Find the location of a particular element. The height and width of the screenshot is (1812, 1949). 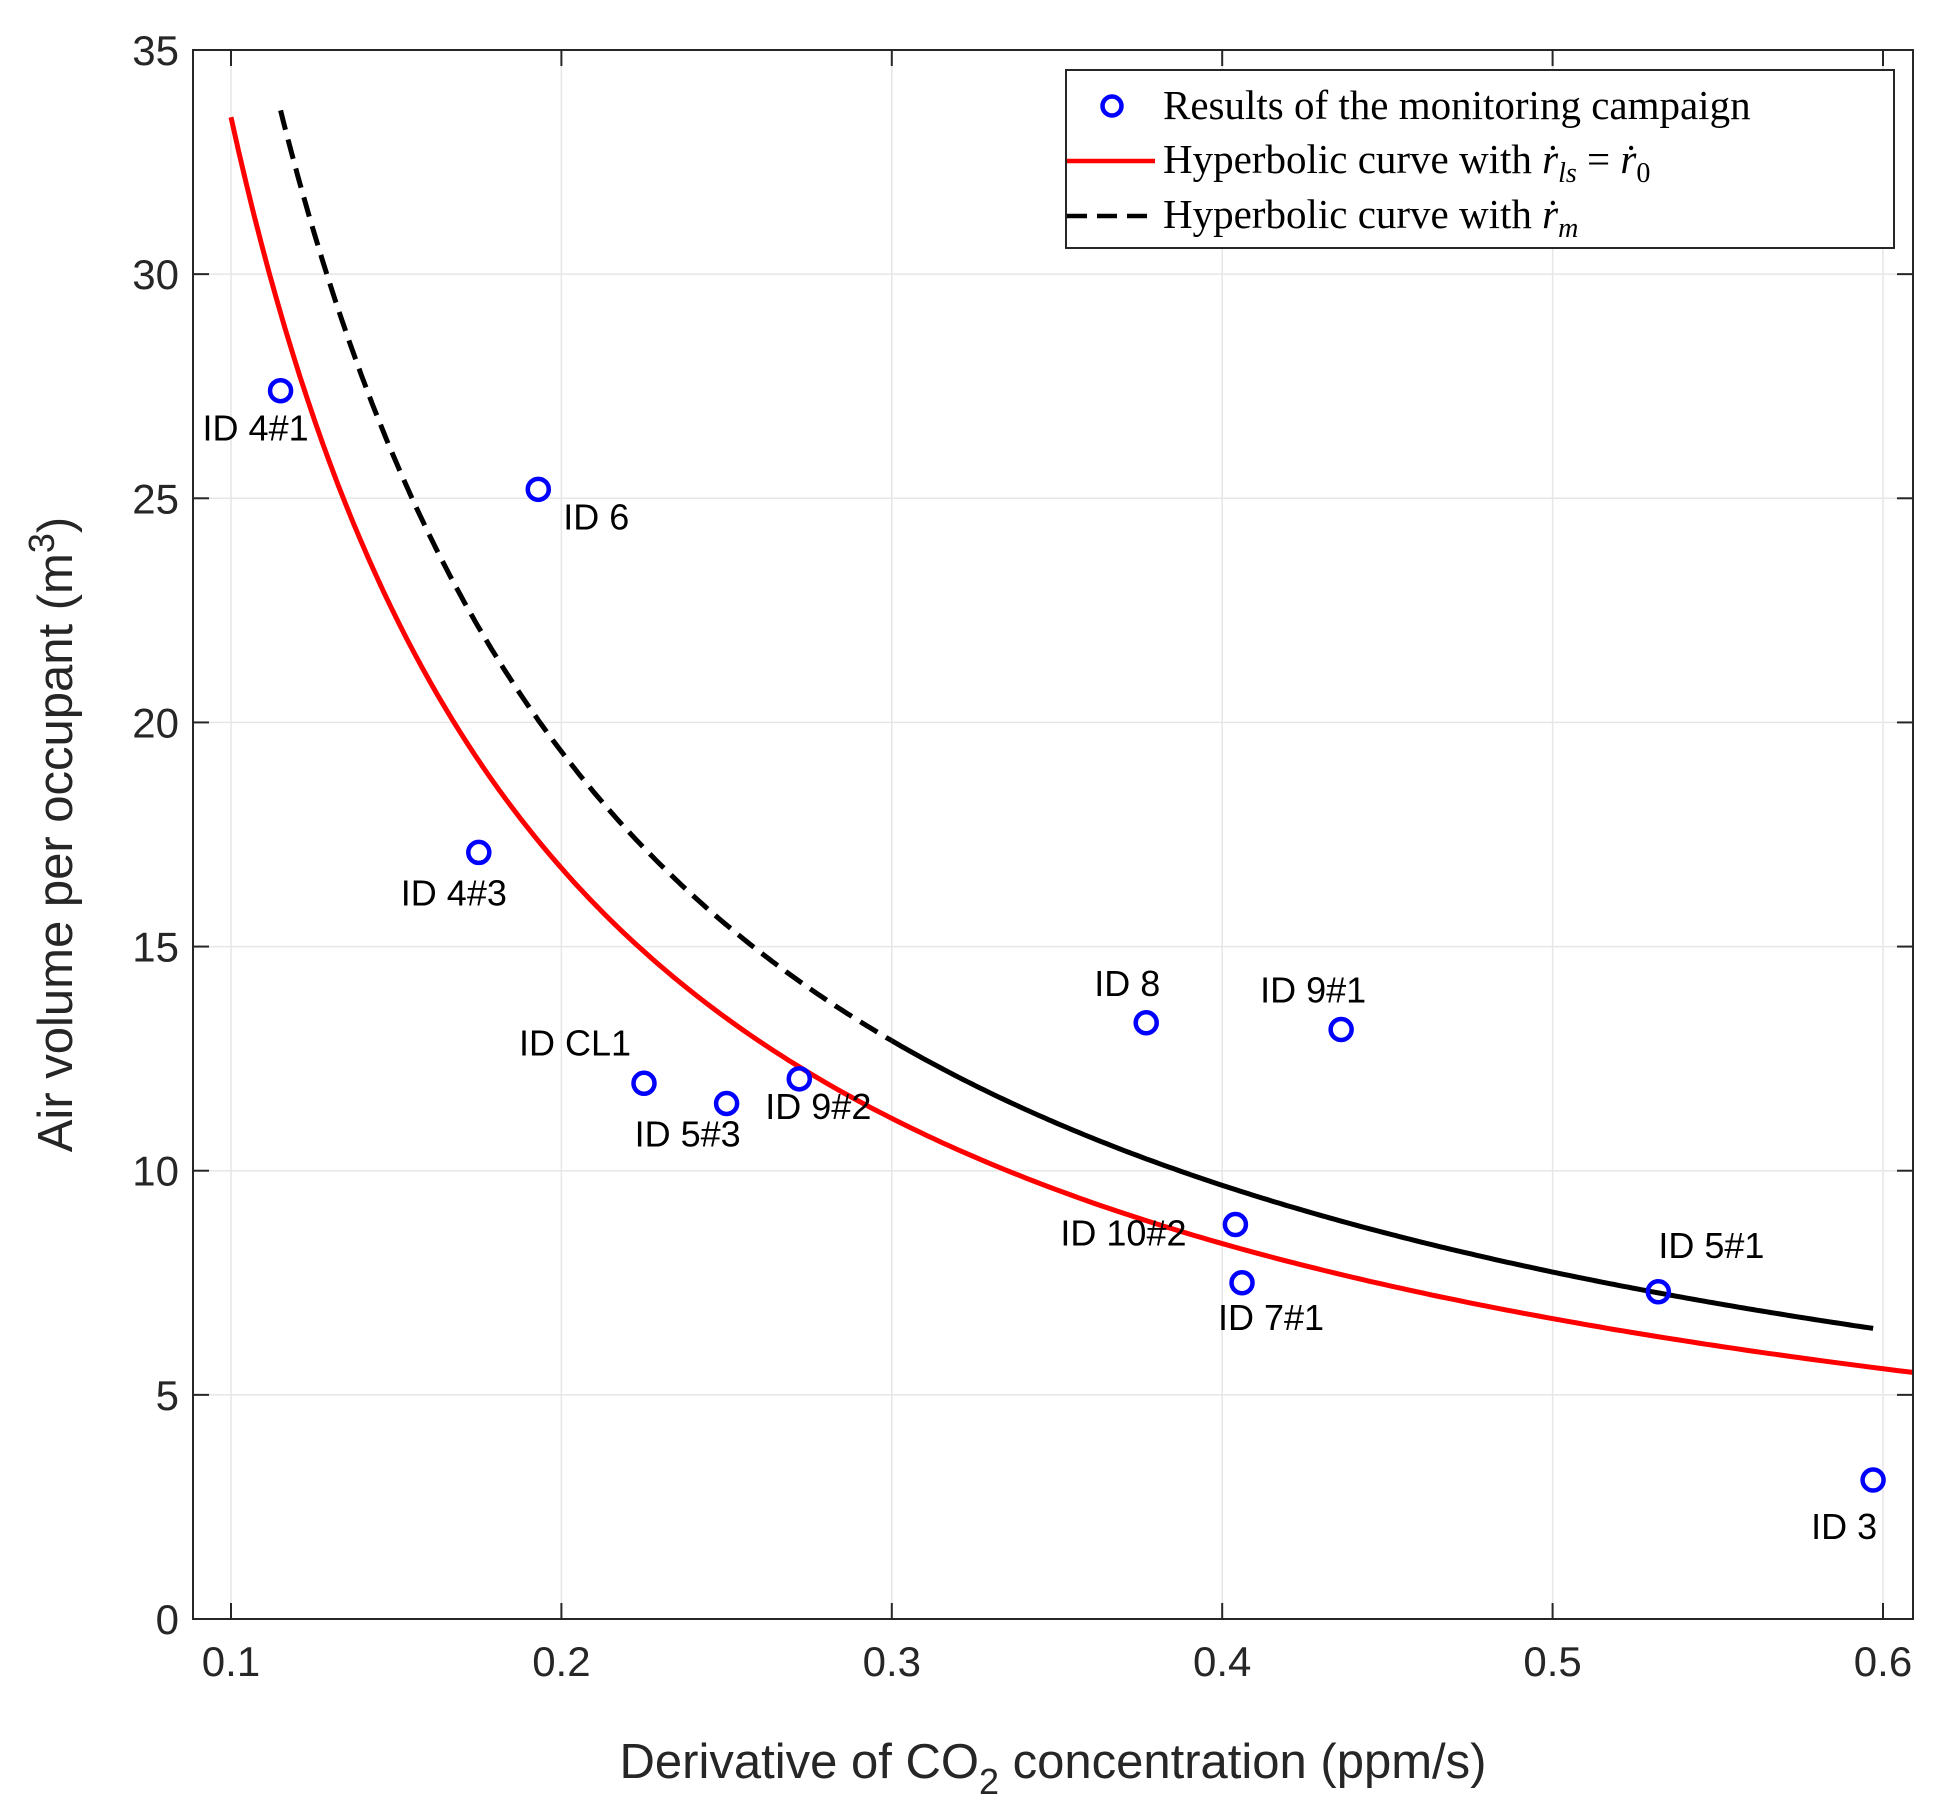

data-point-label: ID 4#1 is located at coordinates (256, 428).